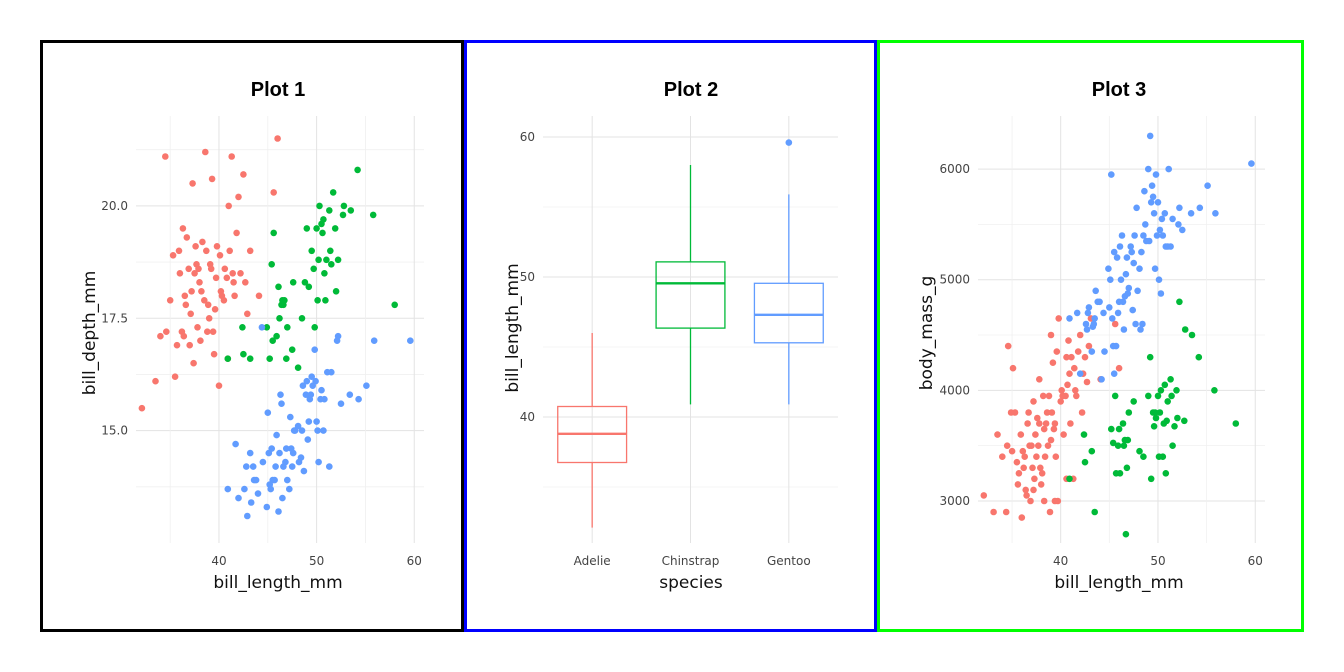  Describe the element at coordinates (414, 561) in the screenshot. I see `x-tick-label: 60` at that location.